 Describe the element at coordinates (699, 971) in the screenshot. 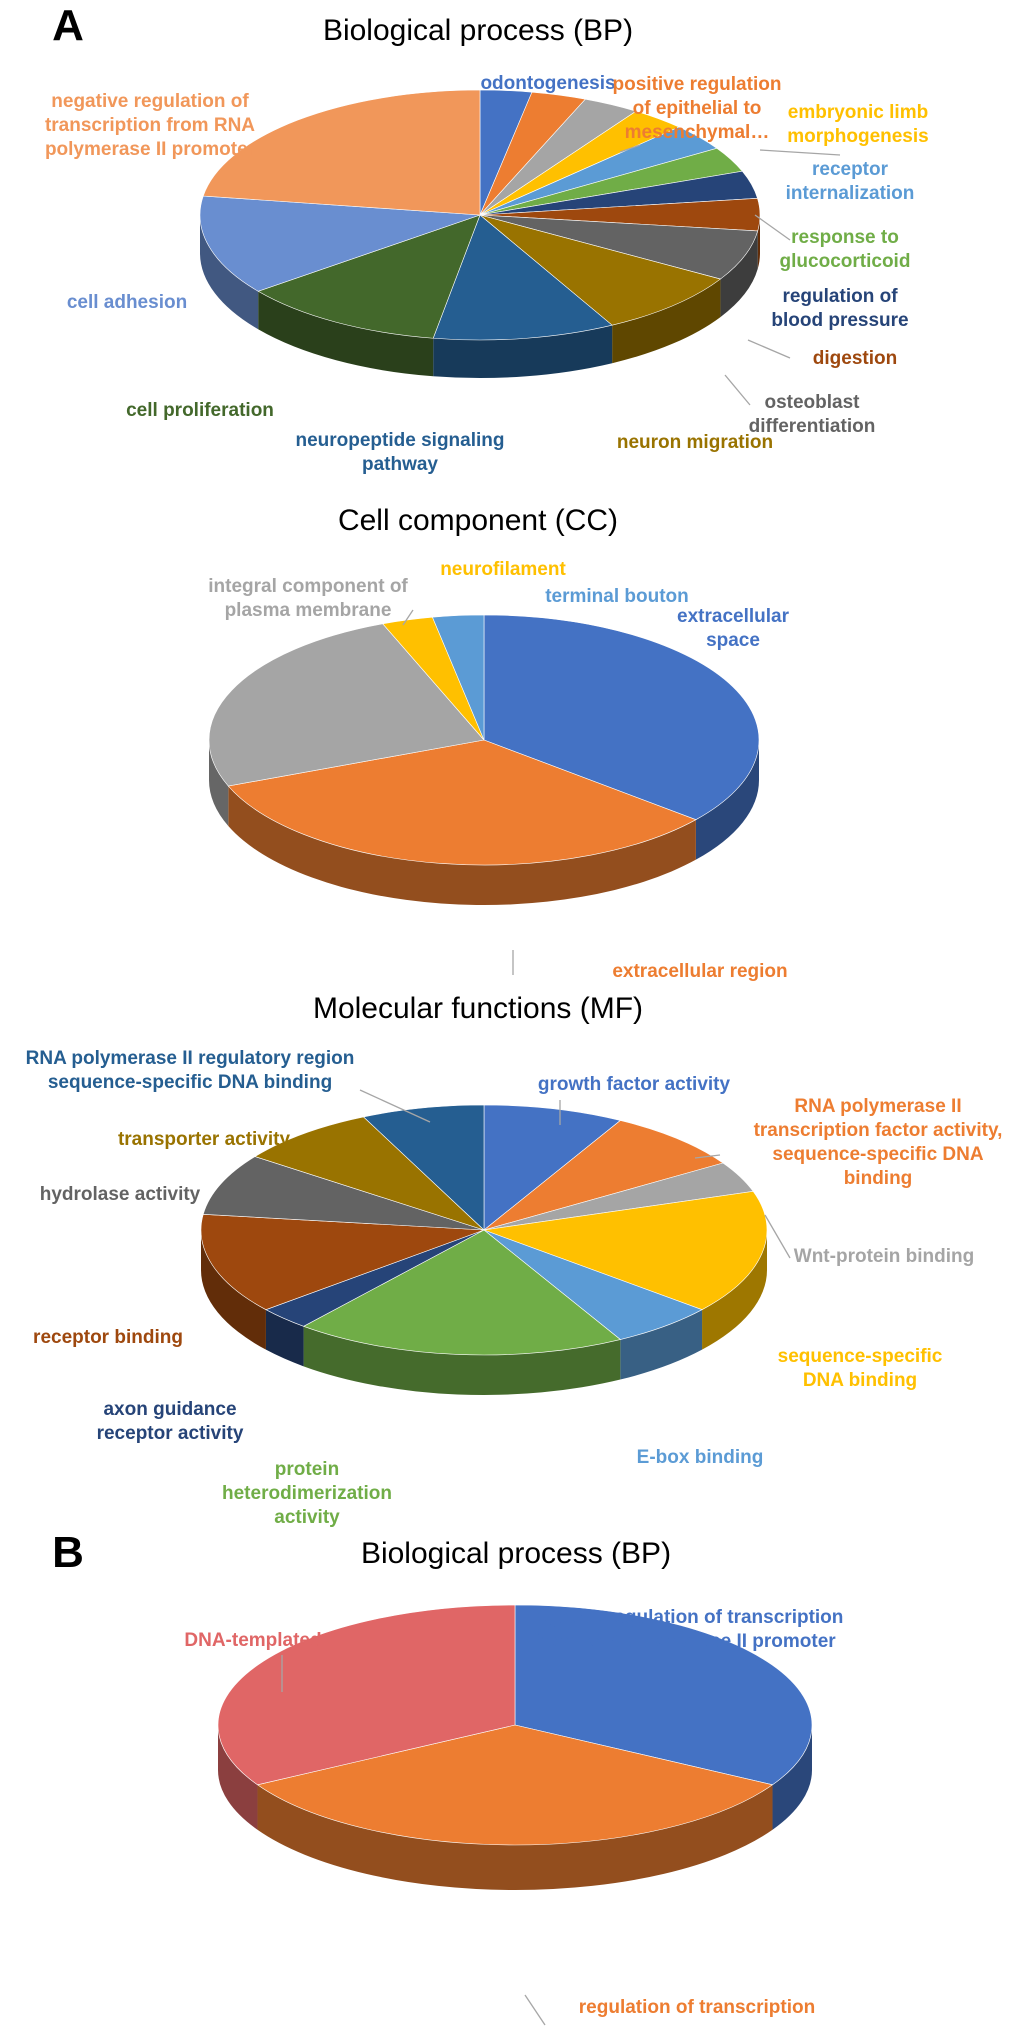

I see `slice-label-extracellular-region: extracellular region` at that location.